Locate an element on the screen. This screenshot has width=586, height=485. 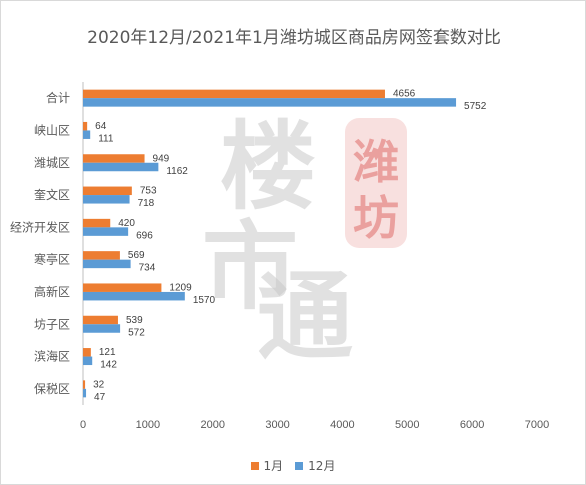
watermark-seal is located at coordinates (376, 183).